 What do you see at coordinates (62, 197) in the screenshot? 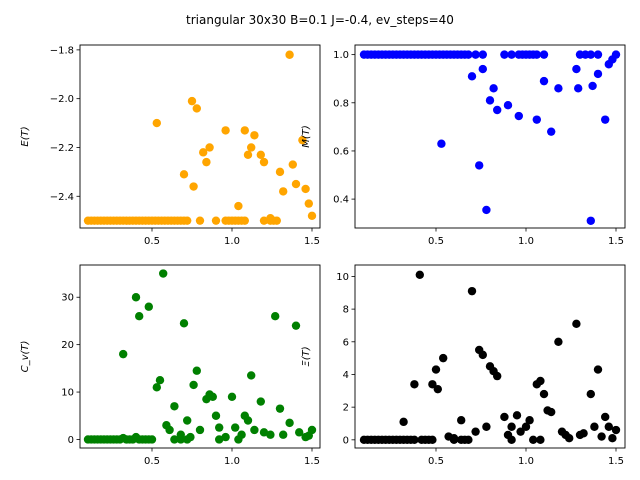
I see `energy-ytick-label: −2.4` at bounding box center [62, 197].